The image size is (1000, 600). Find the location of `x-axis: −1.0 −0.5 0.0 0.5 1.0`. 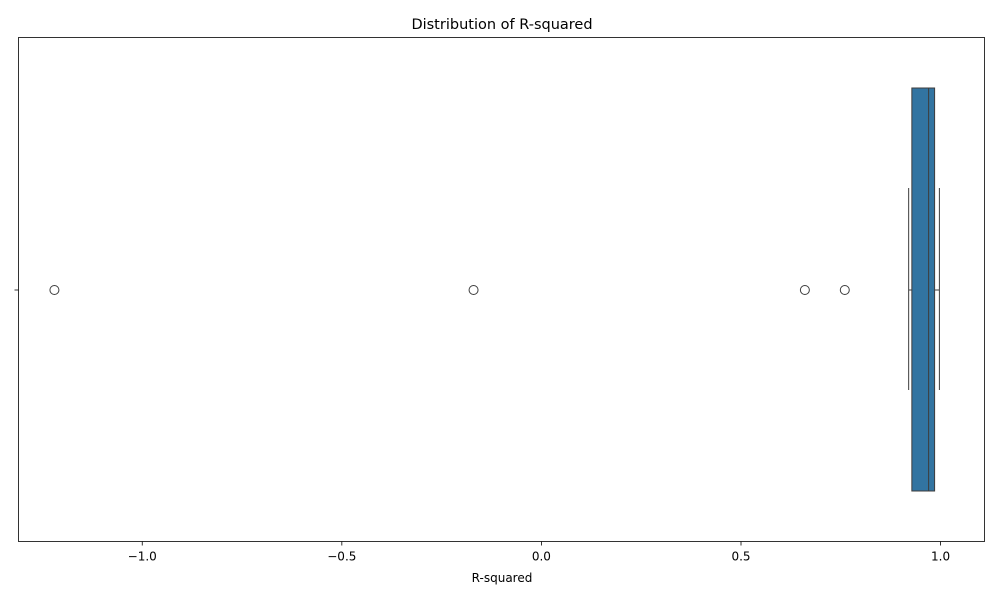

x-axis: −1.0 −0.5 0.0 0.5 1.0 is located at coordinates (539, 552).